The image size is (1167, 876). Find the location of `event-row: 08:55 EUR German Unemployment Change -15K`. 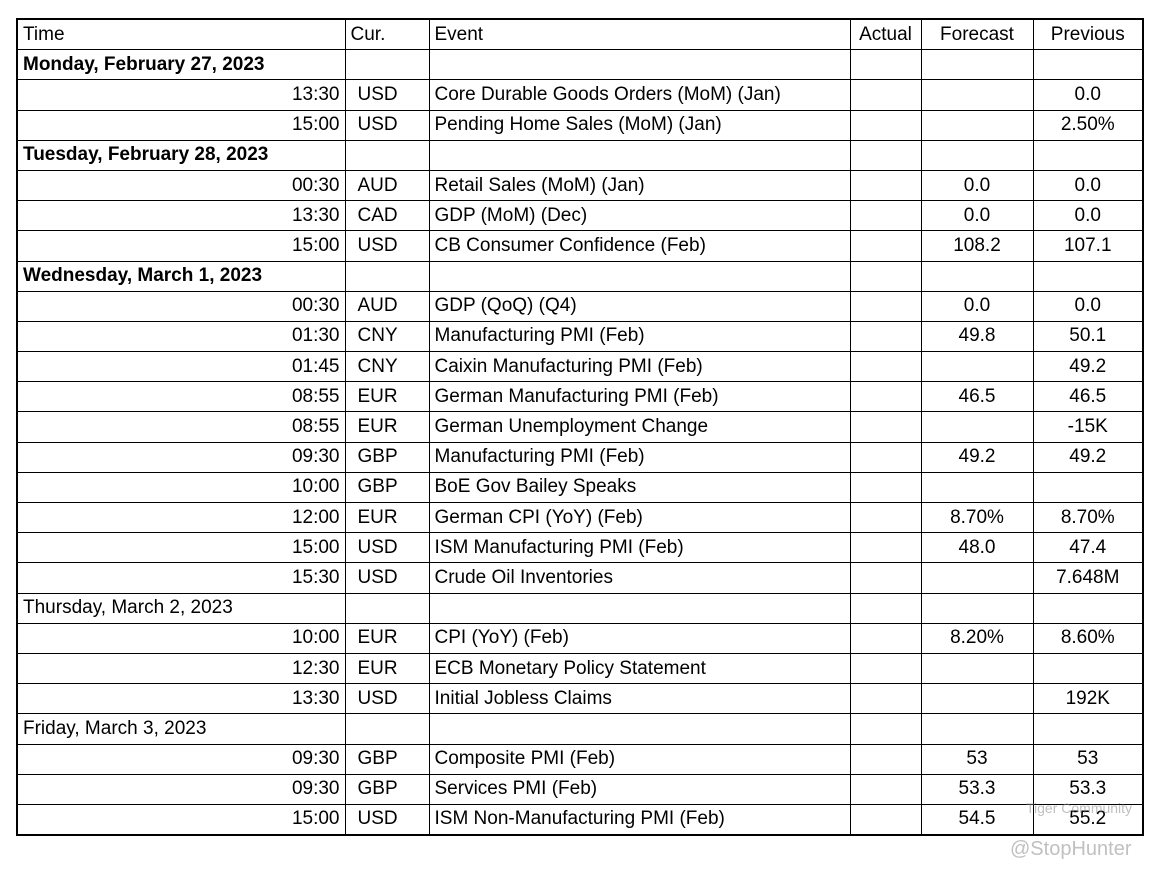

event-row: 08:55 EUR German Unemployment Change -15K is located at coordinates (580, 427).